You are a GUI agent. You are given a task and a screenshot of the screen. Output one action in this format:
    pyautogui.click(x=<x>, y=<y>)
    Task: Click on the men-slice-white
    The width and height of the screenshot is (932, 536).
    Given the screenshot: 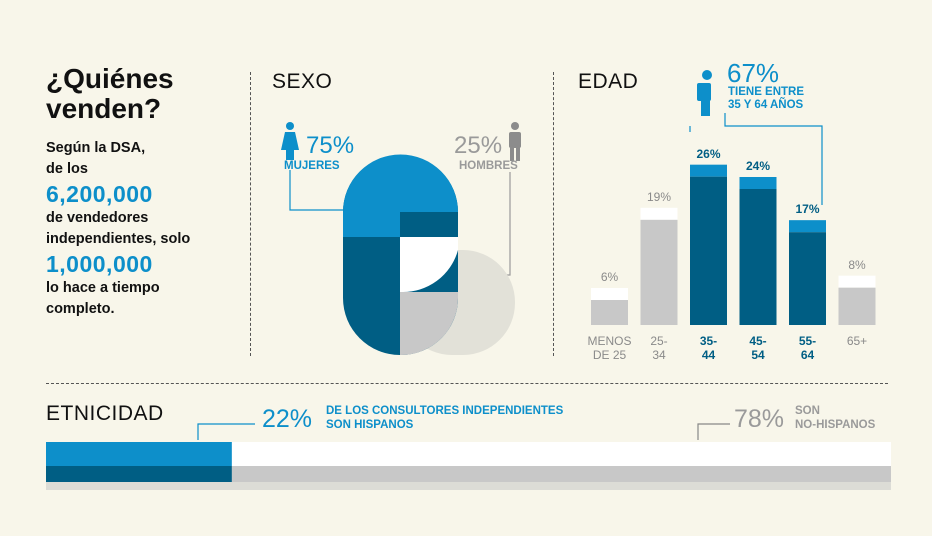 What is the action you would take?
    pyautogui.click(x=429, y=265)
    